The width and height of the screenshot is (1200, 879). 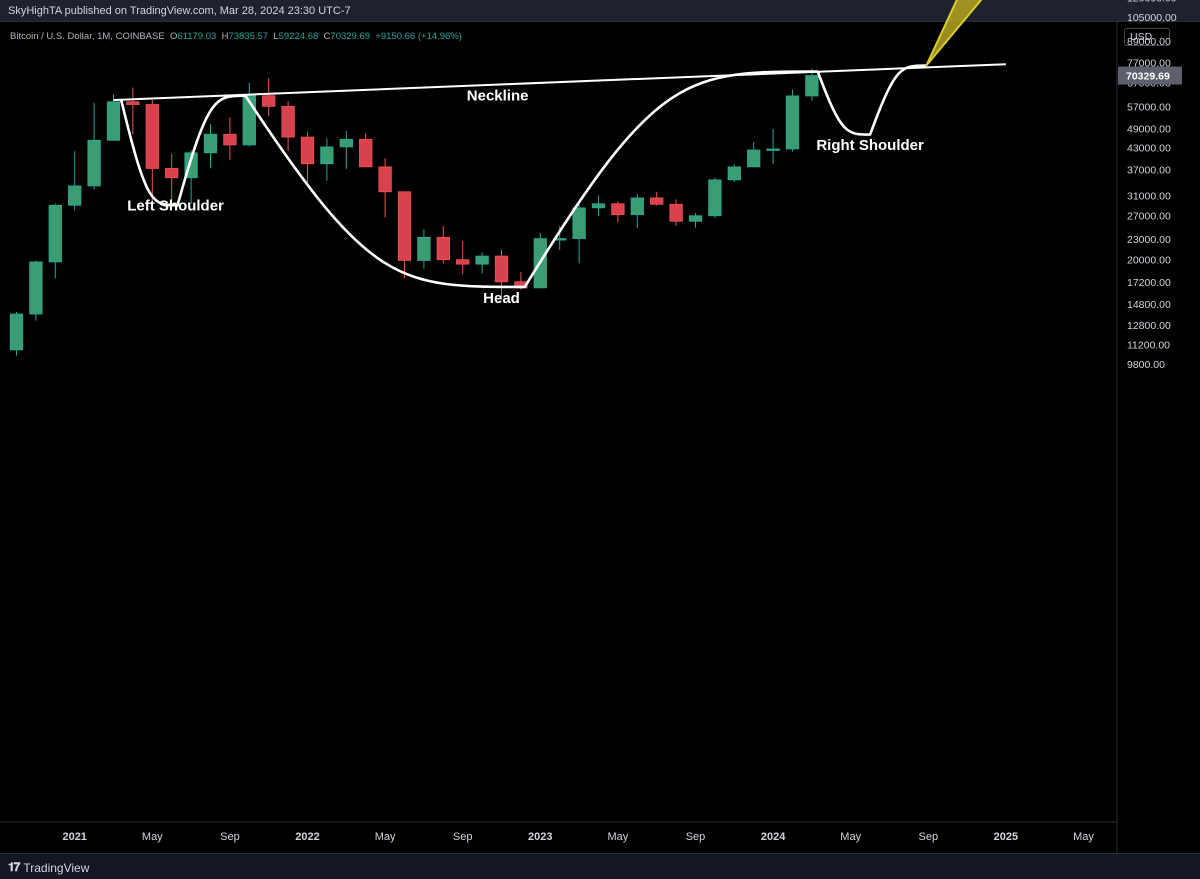 What do you see at coordinates (1149, 240) in the screenshot?
I see `price-tick-label: 23000.00` at bounding box center [1149, 240].